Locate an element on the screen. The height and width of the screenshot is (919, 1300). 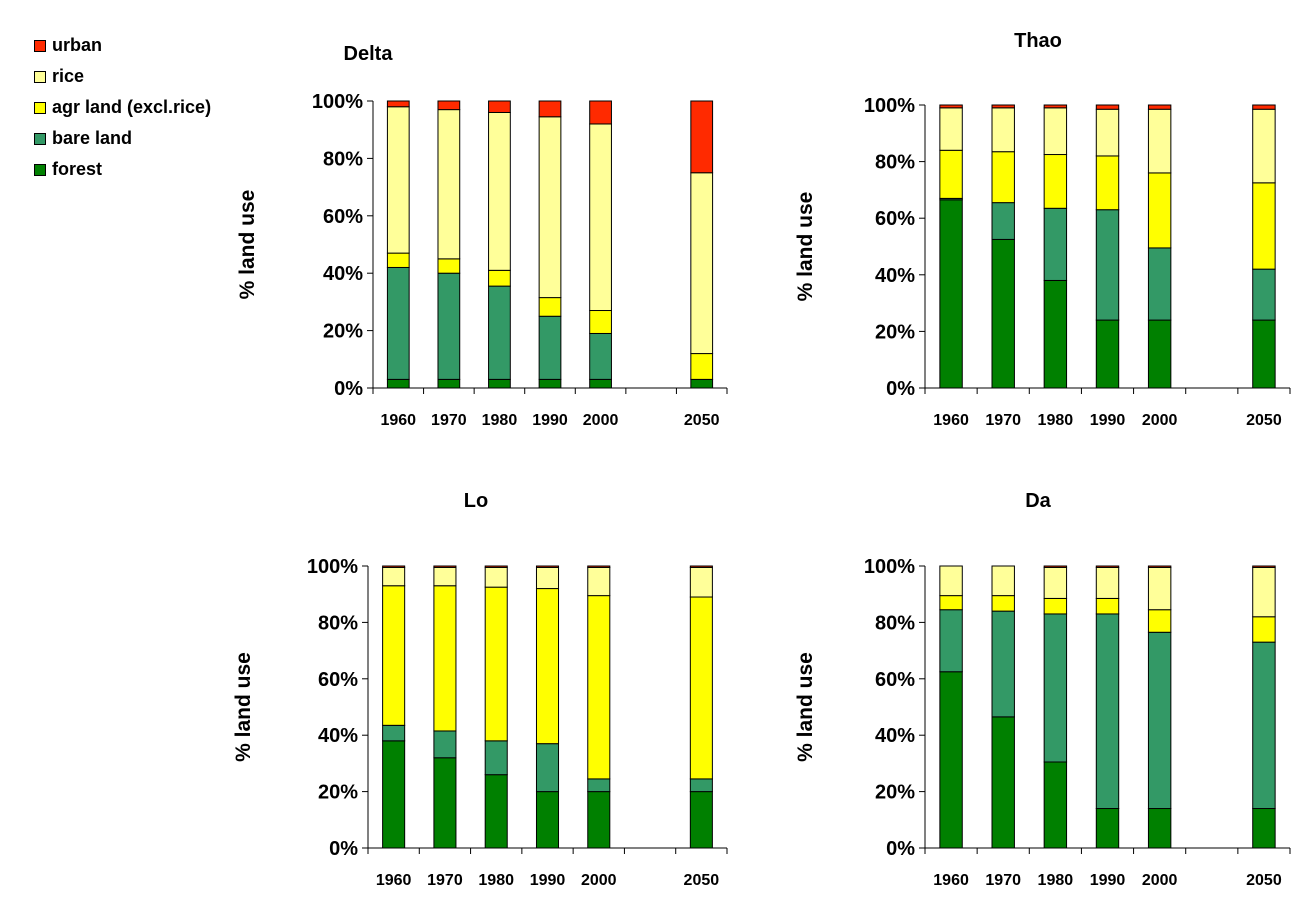
chart-thao-bar-rice-1990 is located at coordinates (1107, 132).